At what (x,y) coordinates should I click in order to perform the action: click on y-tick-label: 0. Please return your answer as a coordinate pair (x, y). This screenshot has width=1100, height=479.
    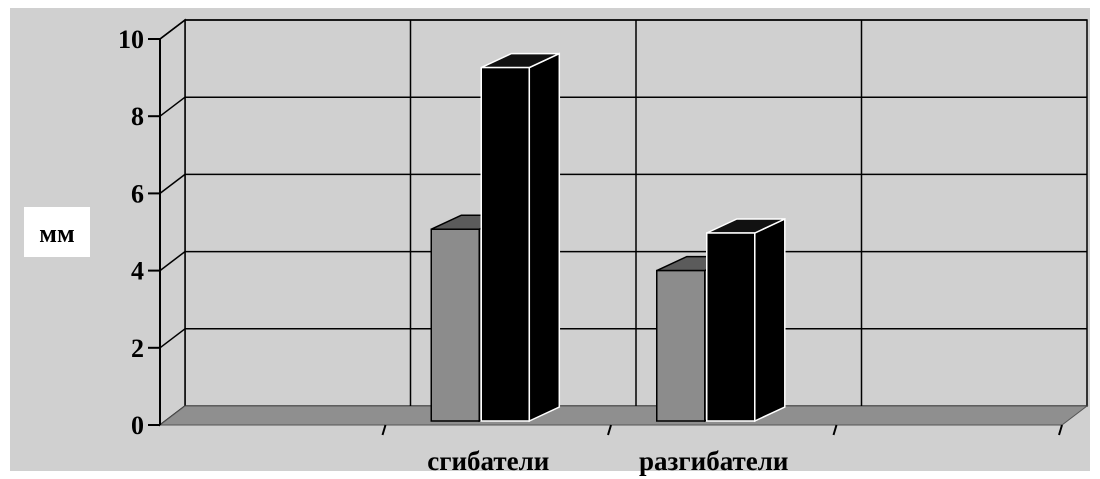
    Looking at the image, I should click on (137, 425).